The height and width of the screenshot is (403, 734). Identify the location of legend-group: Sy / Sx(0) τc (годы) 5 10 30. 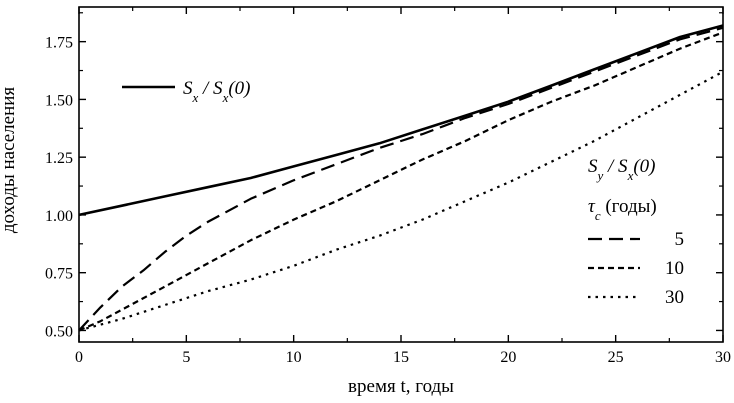
(636, 232).